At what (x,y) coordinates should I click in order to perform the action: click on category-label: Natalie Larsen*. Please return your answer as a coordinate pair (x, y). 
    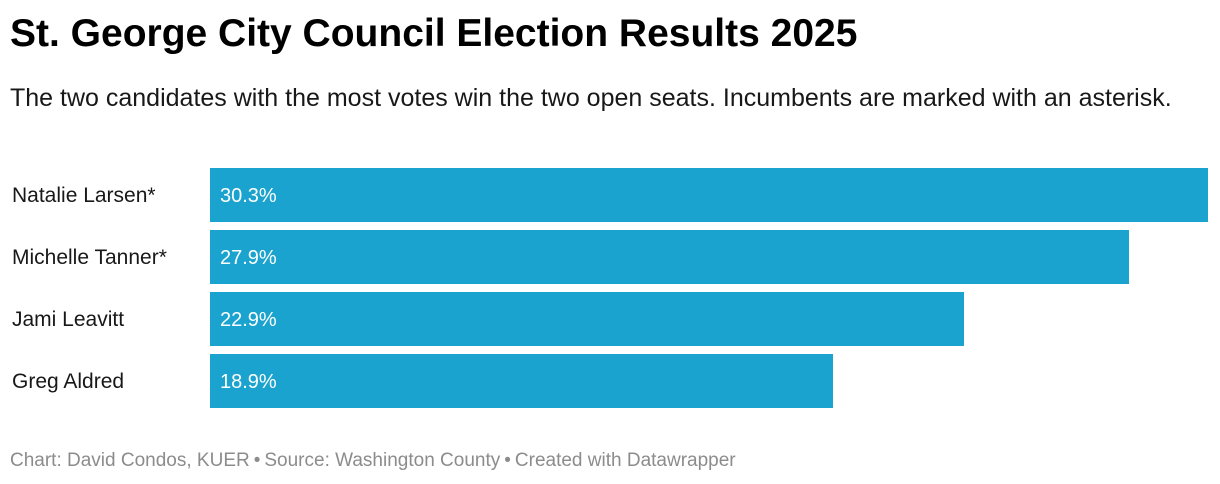
    Looking at the image, I should click on (84, 195).